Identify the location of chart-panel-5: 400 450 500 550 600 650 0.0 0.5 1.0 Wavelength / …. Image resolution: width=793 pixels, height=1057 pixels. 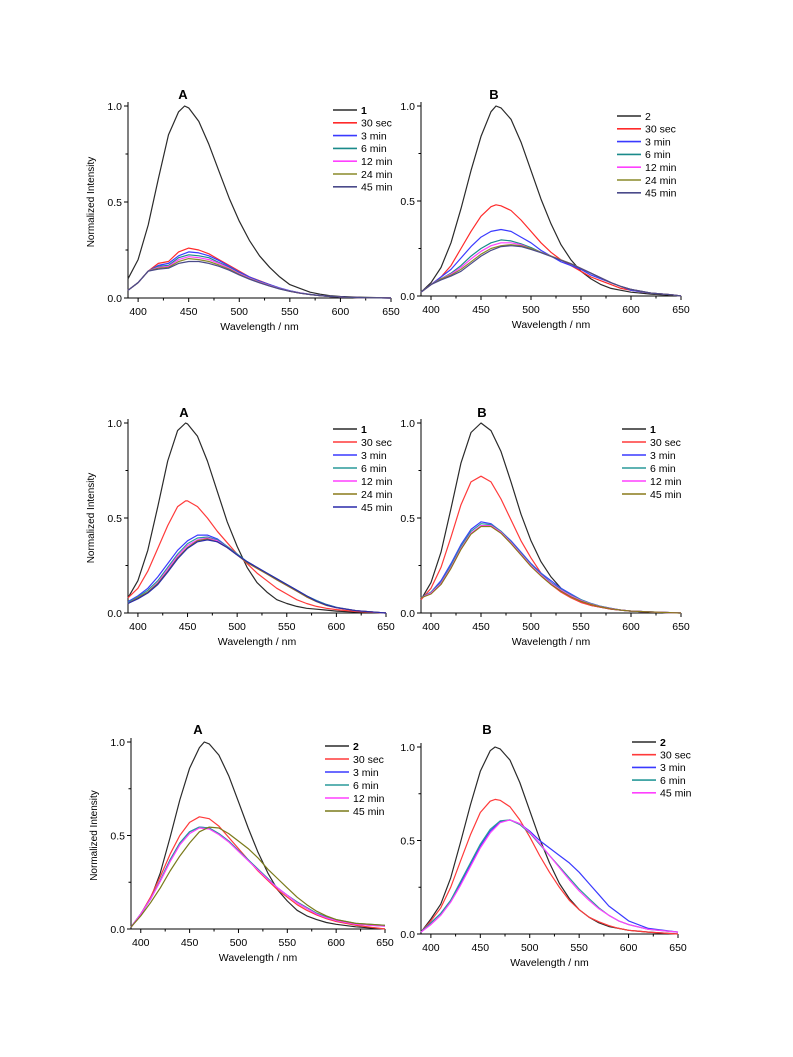
(241, 843).